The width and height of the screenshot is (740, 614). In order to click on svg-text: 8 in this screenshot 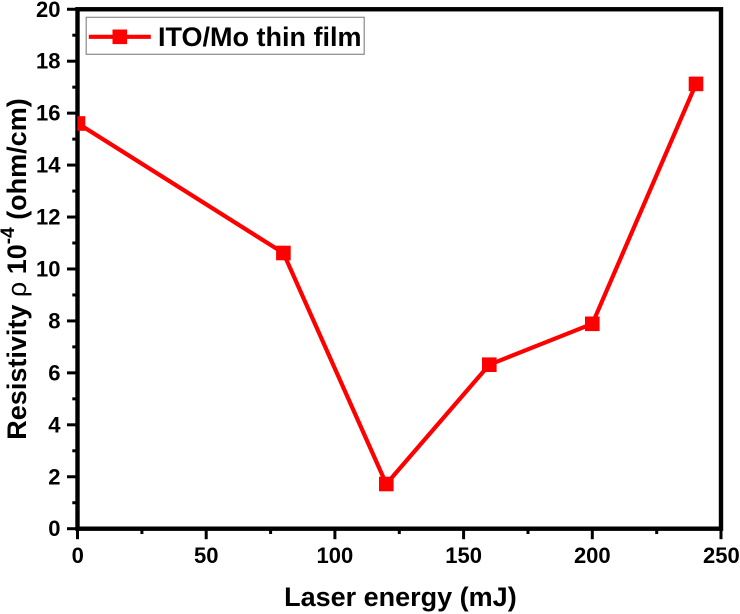, I will do `click(54, 320)`.